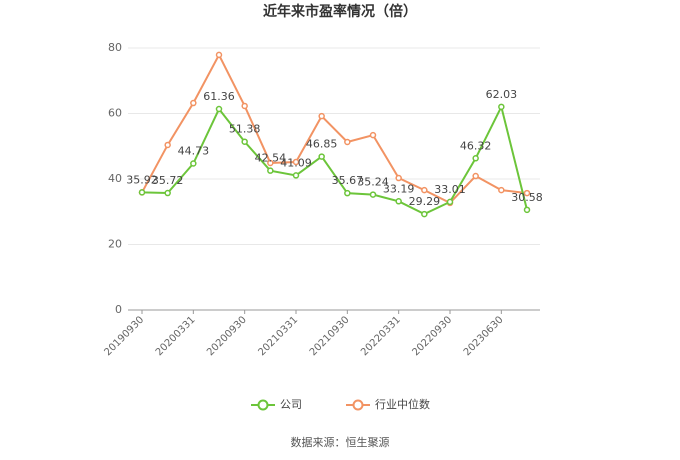  I want to click on data-label: 33.01, so click(450, 189).